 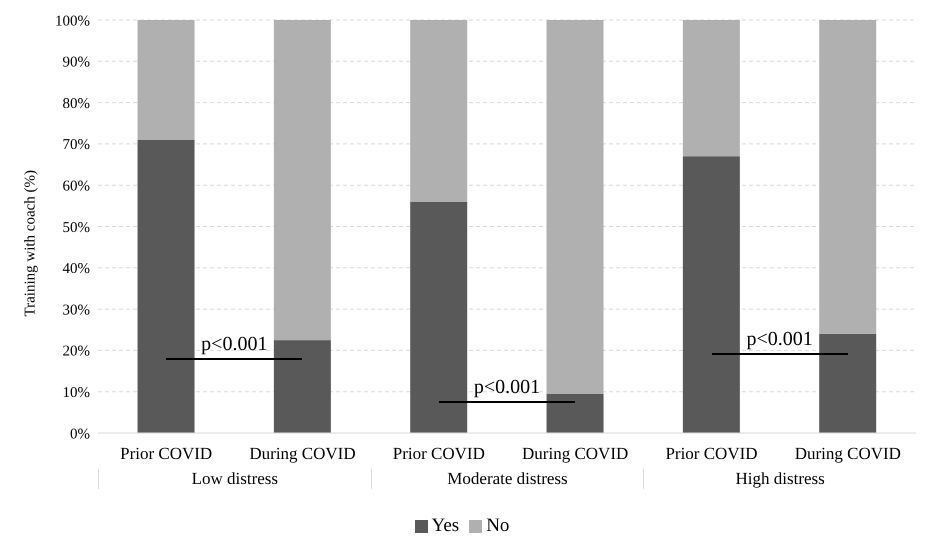 What do you see at coordinates (80, 434) in the screenshot?
I see `y-tick-label: 0%` at bounding box center [80, 434].